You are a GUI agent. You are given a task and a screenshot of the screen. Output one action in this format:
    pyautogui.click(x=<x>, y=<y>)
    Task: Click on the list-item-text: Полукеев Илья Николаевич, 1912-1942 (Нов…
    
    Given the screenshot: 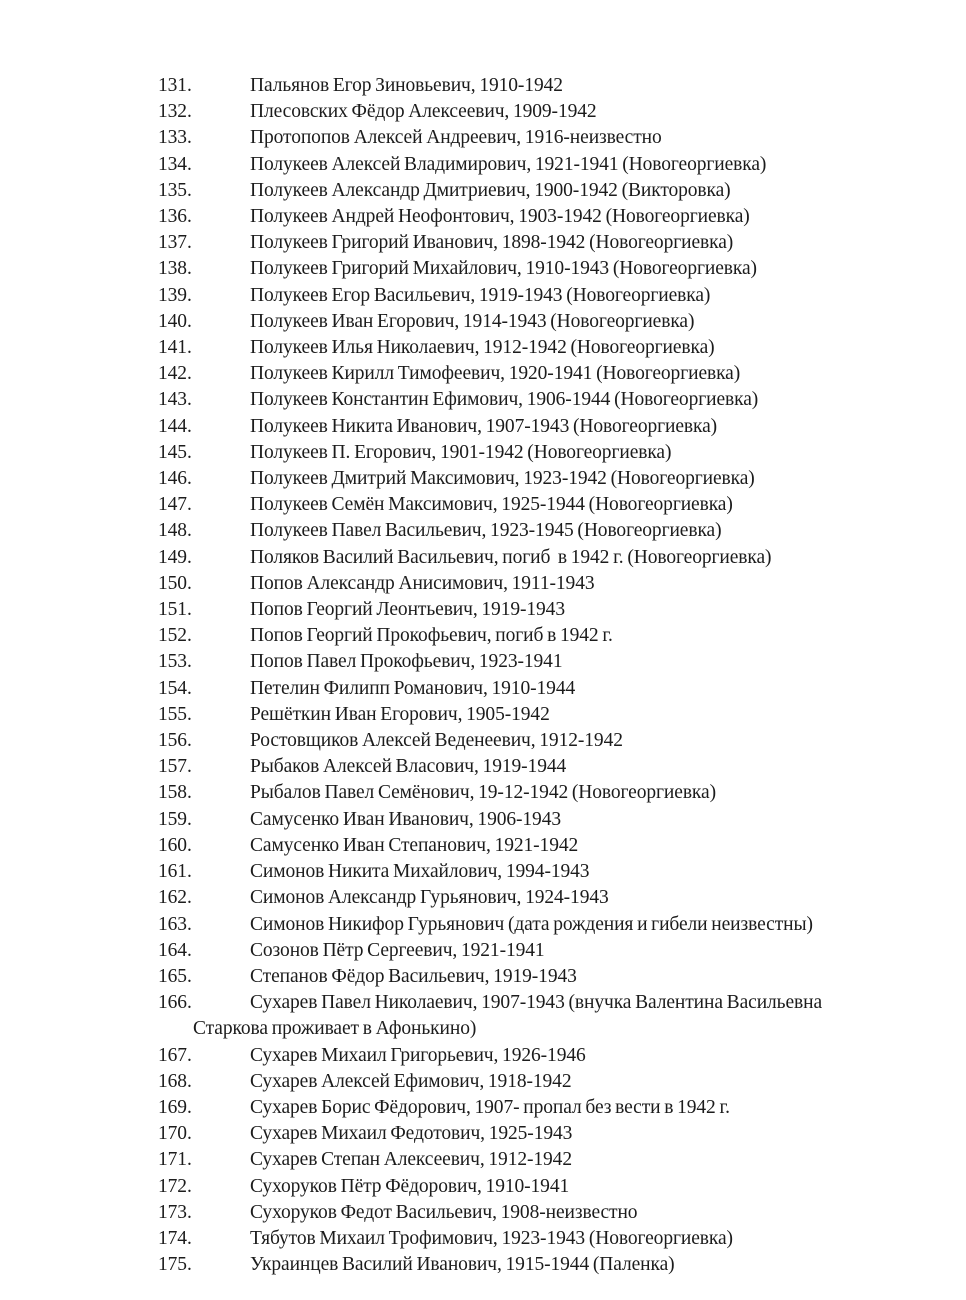 What is the action you would take?
    pyautogui.click(x=482, y=348)
    